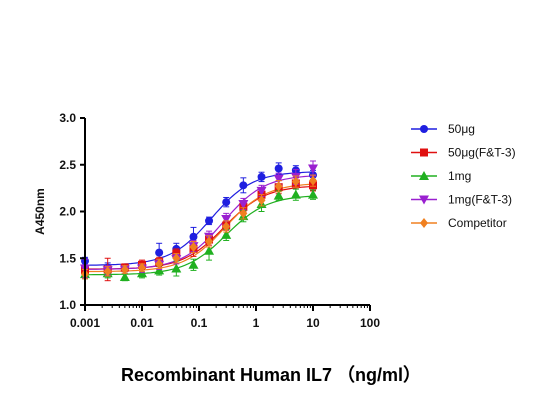 The image size is (543, 406). What do you see at coordinates (477, 223) in the screenshot?
I see `legend-label: Competitor` at bounding box center [477, 223].